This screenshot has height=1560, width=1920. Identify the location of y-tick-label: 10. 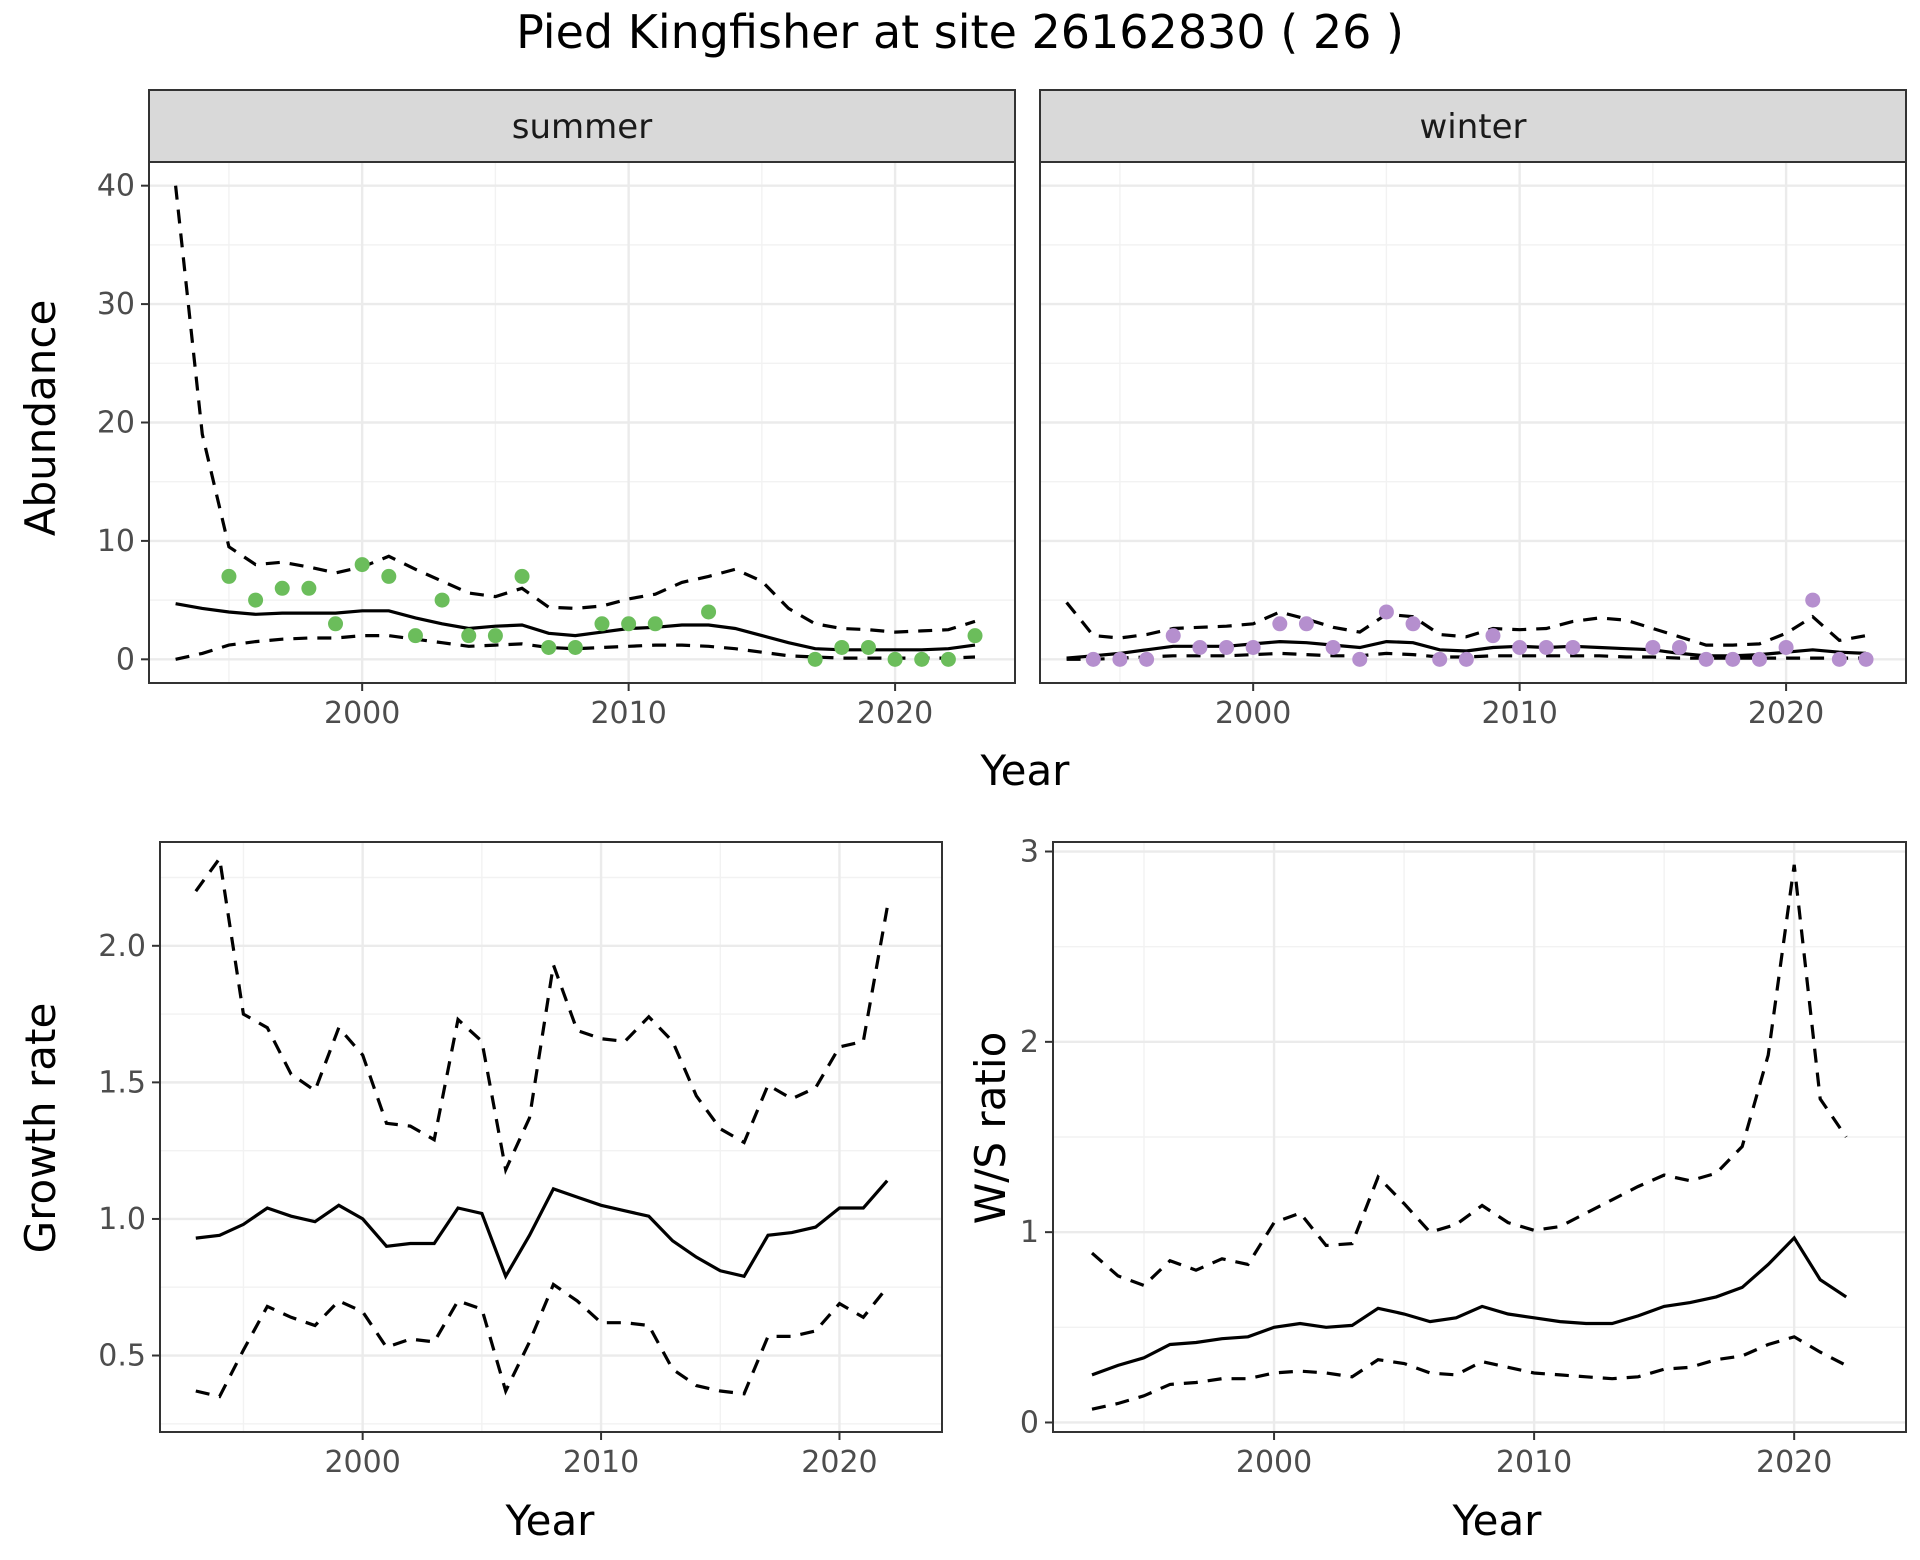
(116, 541).